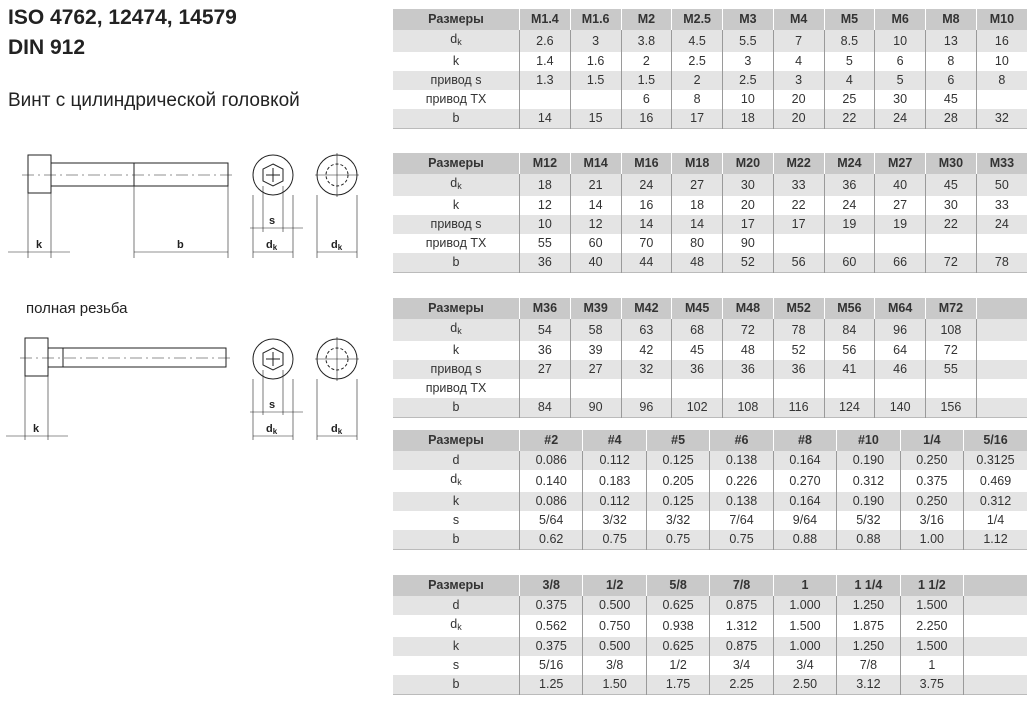 The width and height of the screenshot is (1034, 703). I want to click on table-cell: 1.25, so click(550, 685).